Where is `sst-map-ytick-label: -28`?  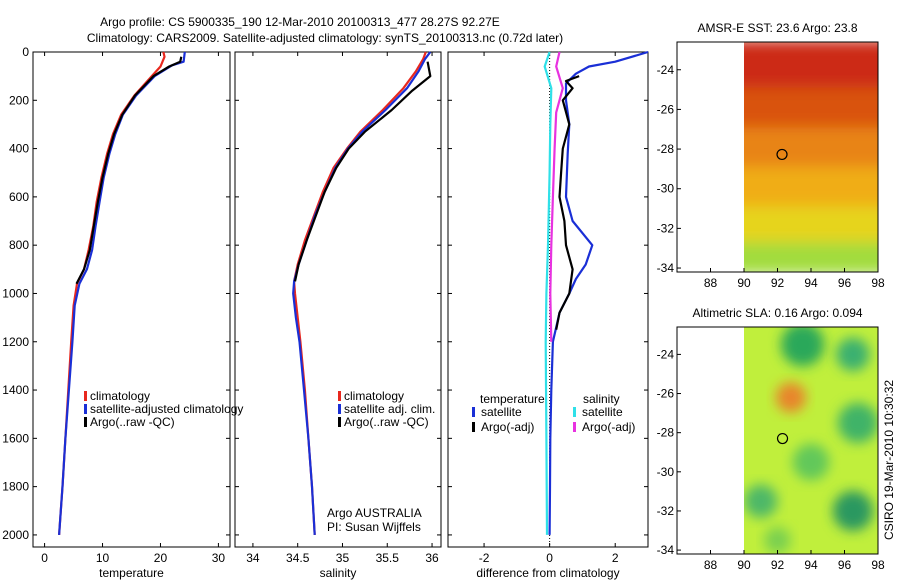
sst-map-ytick-label: -28 is located at coordinates (666, 149).